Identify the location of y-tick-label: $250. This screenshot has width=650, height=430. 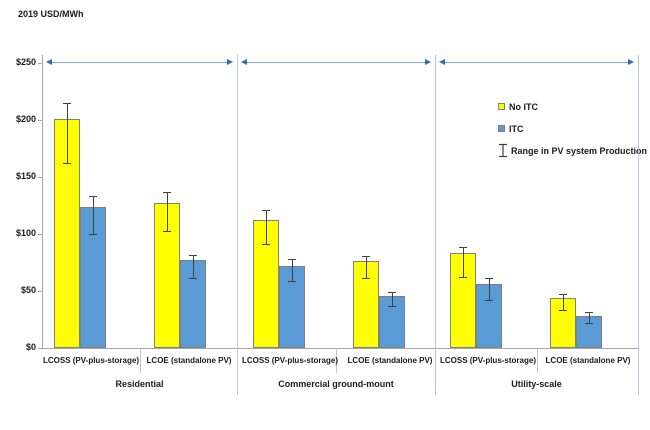
(25, 62).